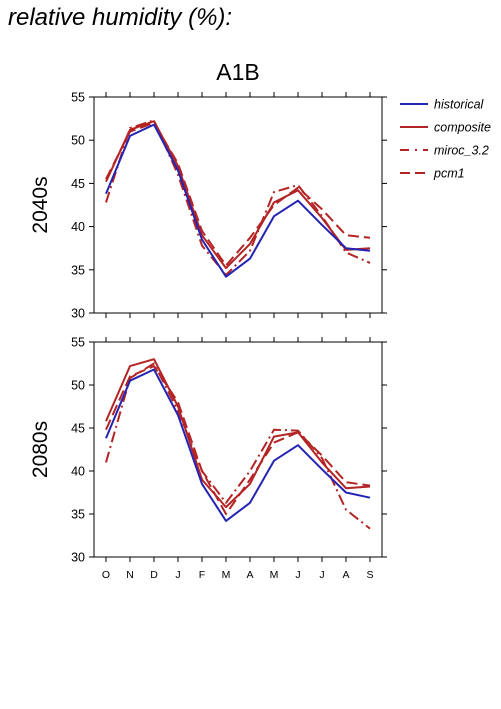  I want to click on legend-label-historical: historical, so click(459, 105).